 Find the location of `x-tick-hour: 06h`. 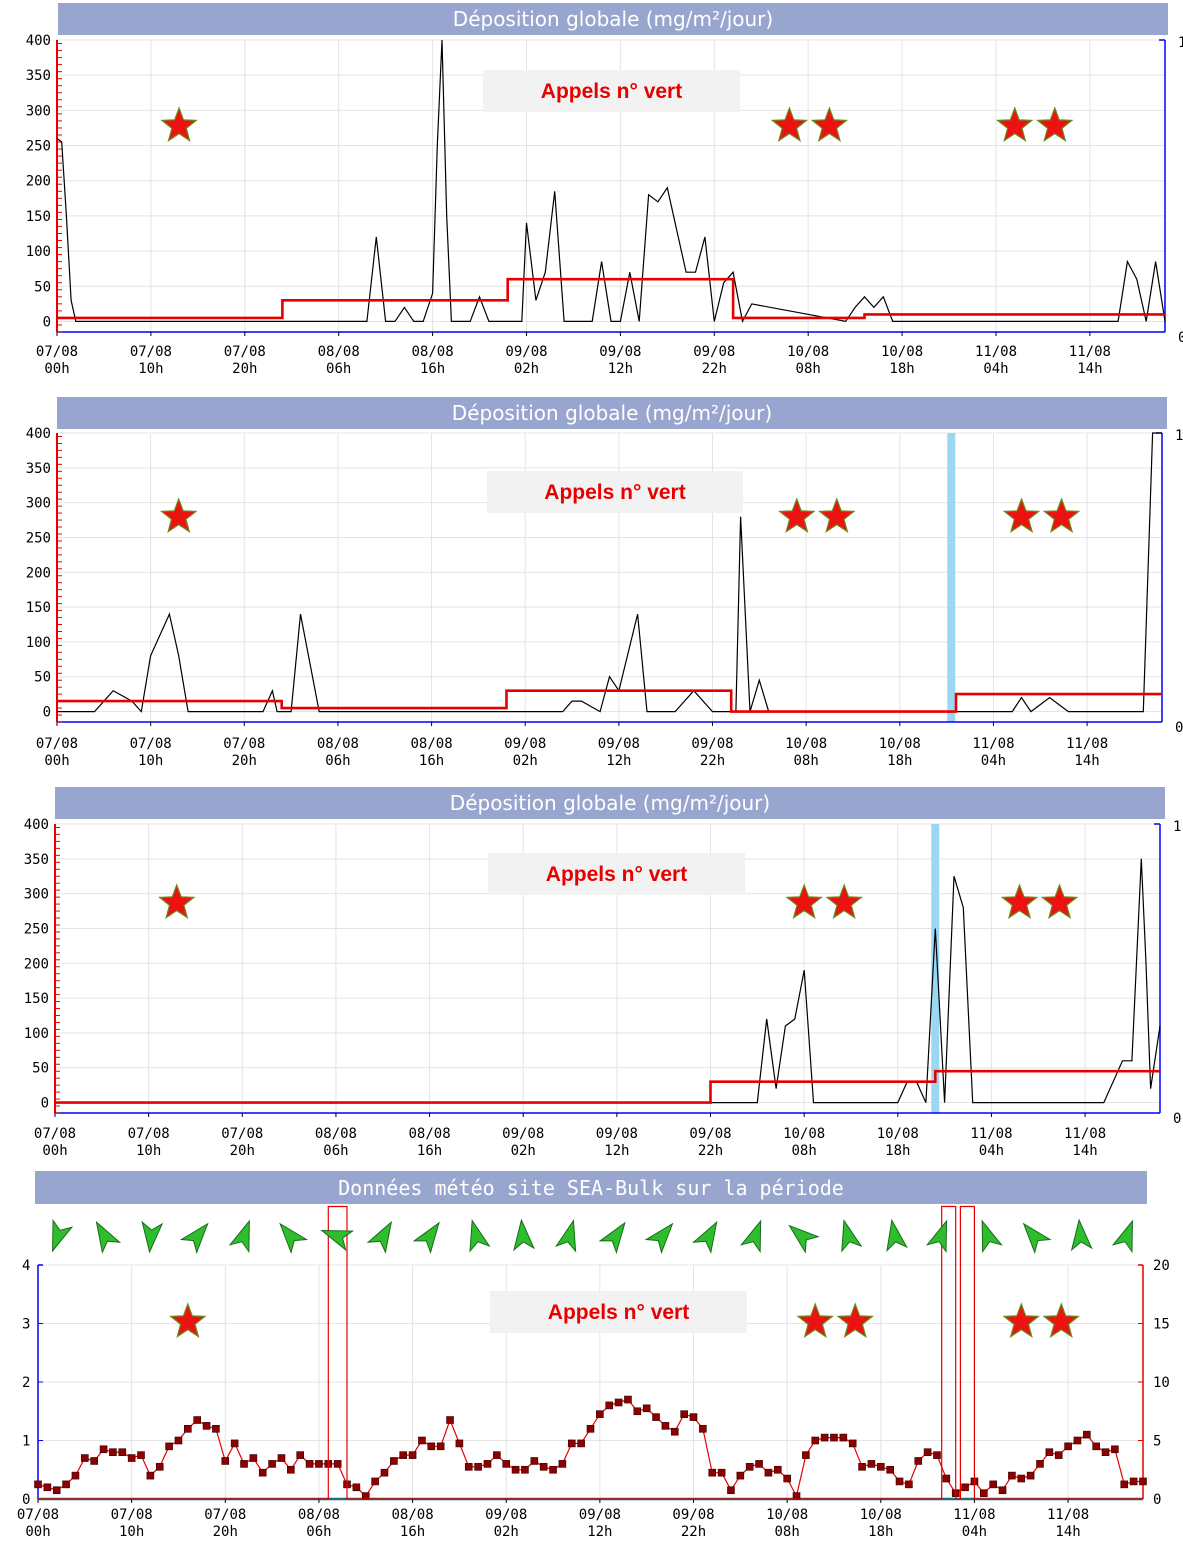

x-tick-hour: 06h is located at coordinates (318, 1532).